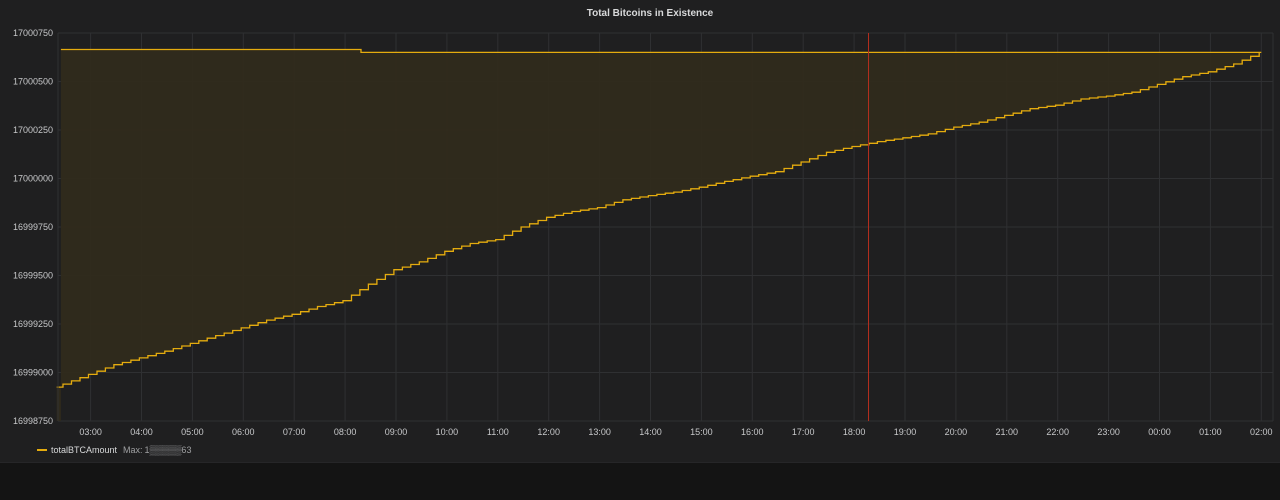 This screenshot has height=500, width=1280. What do you see at coordinates (1261, 432) in the screenshot?
I see `x-tick-label: 02:00` at bounding box center [1261, 432].